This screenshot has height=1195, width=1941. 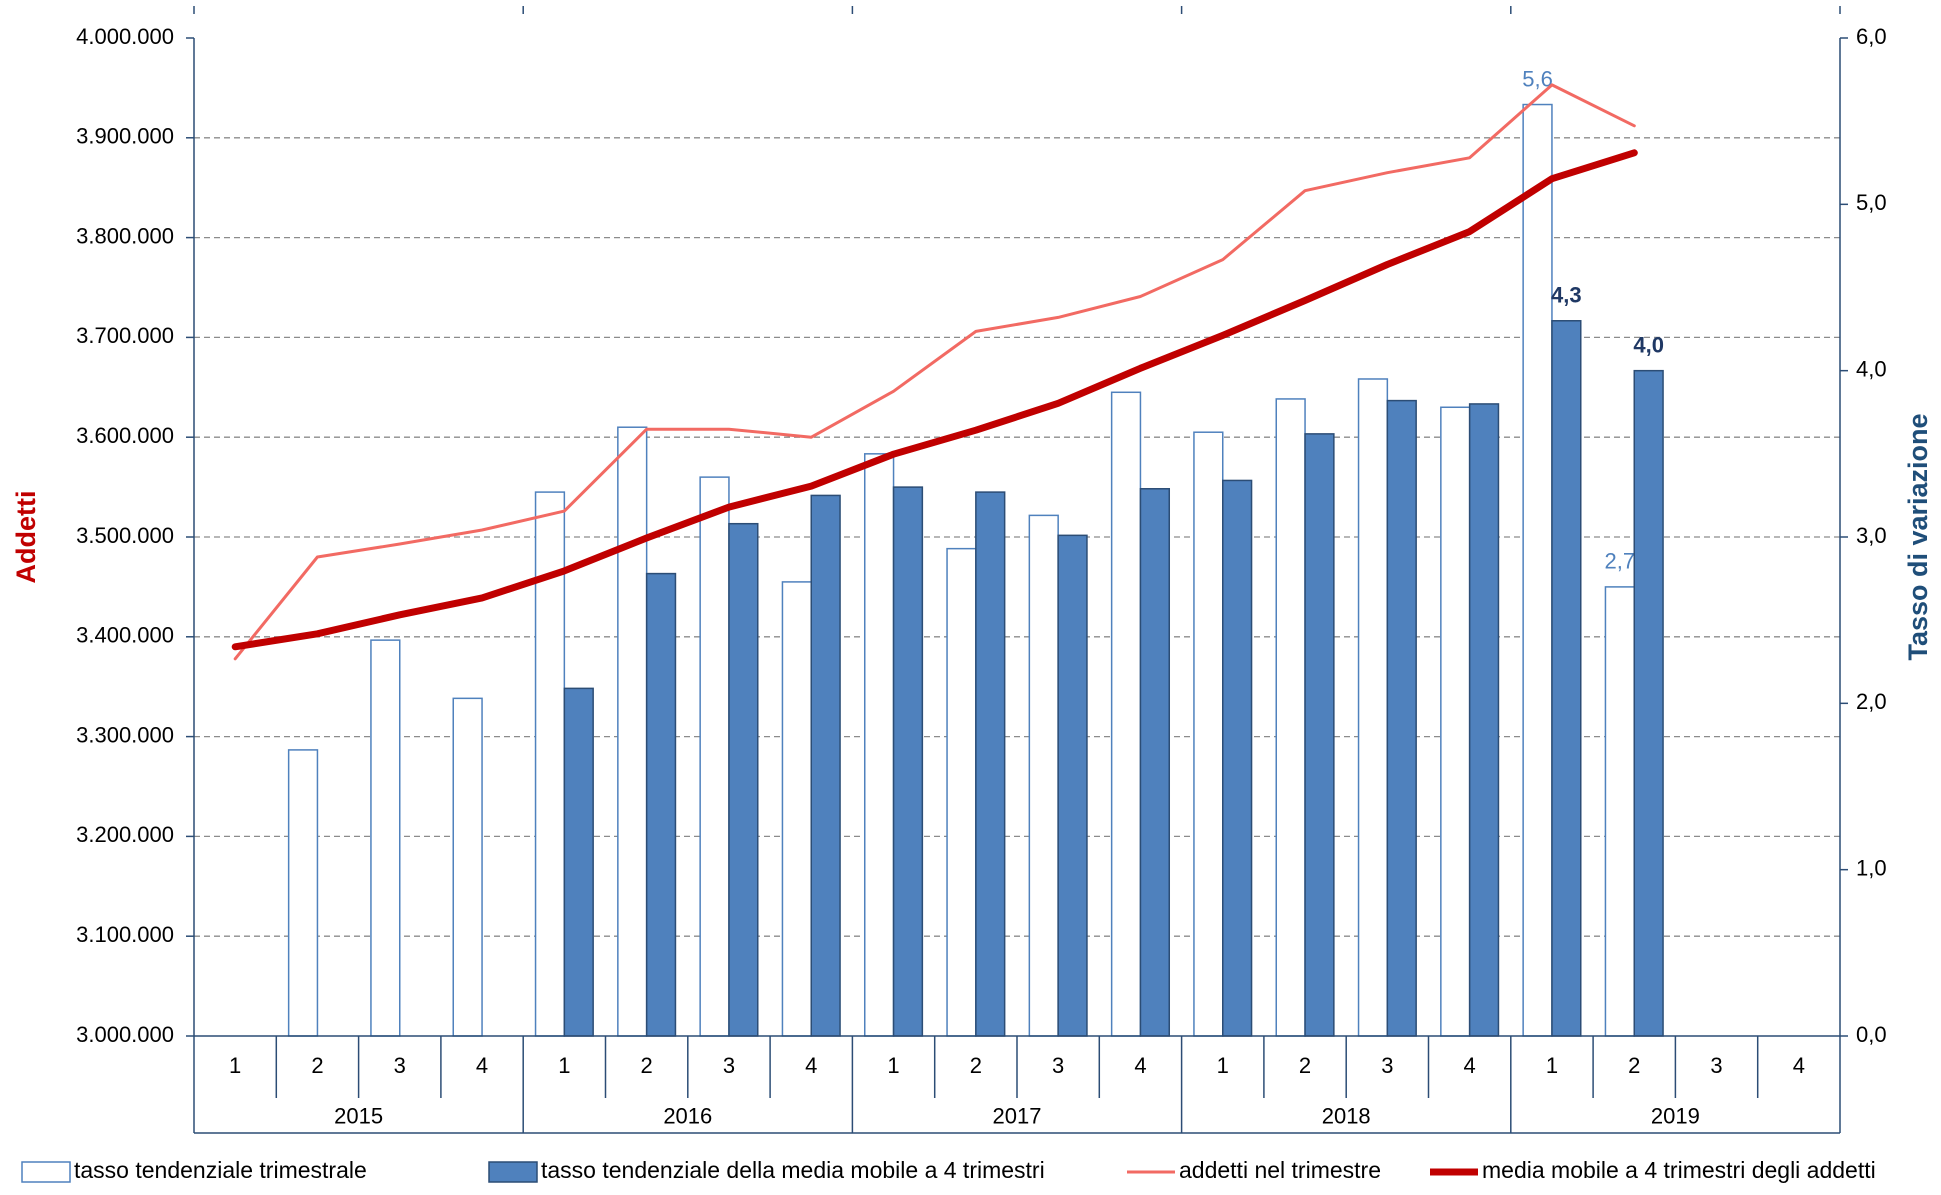 What do you see at coordinates (125, 934) in the screenshot?
I see `y-tick-label: 3.100.000` at bounding box center [125, 934].